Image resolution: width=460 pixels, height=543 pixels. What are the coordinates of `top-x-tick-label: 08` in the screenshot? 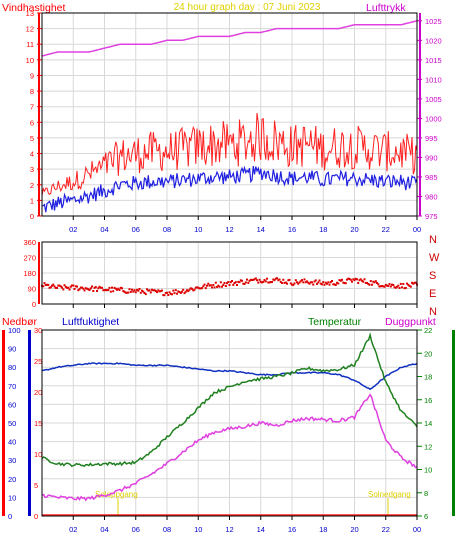 It's located at (167, 229).